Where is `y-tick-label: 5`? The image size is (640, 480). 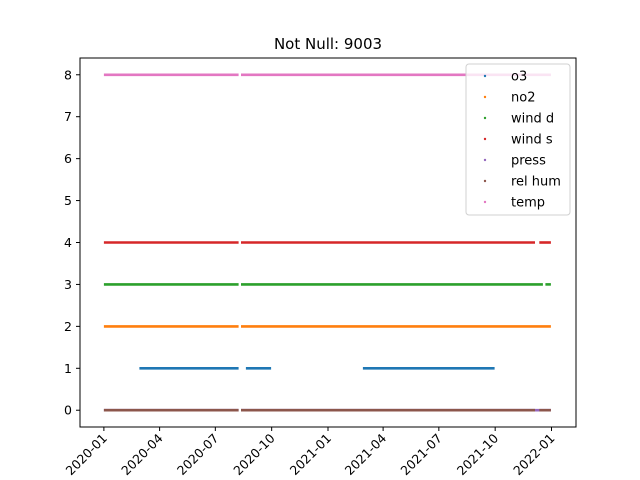
y-tick-label: 5 is located at coordinates (68, 200).